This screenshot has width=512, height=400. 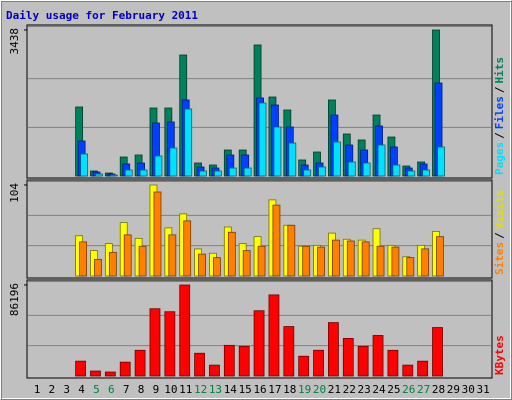 I want to click on x-tick-label: 6, so click(x=111, y=389).